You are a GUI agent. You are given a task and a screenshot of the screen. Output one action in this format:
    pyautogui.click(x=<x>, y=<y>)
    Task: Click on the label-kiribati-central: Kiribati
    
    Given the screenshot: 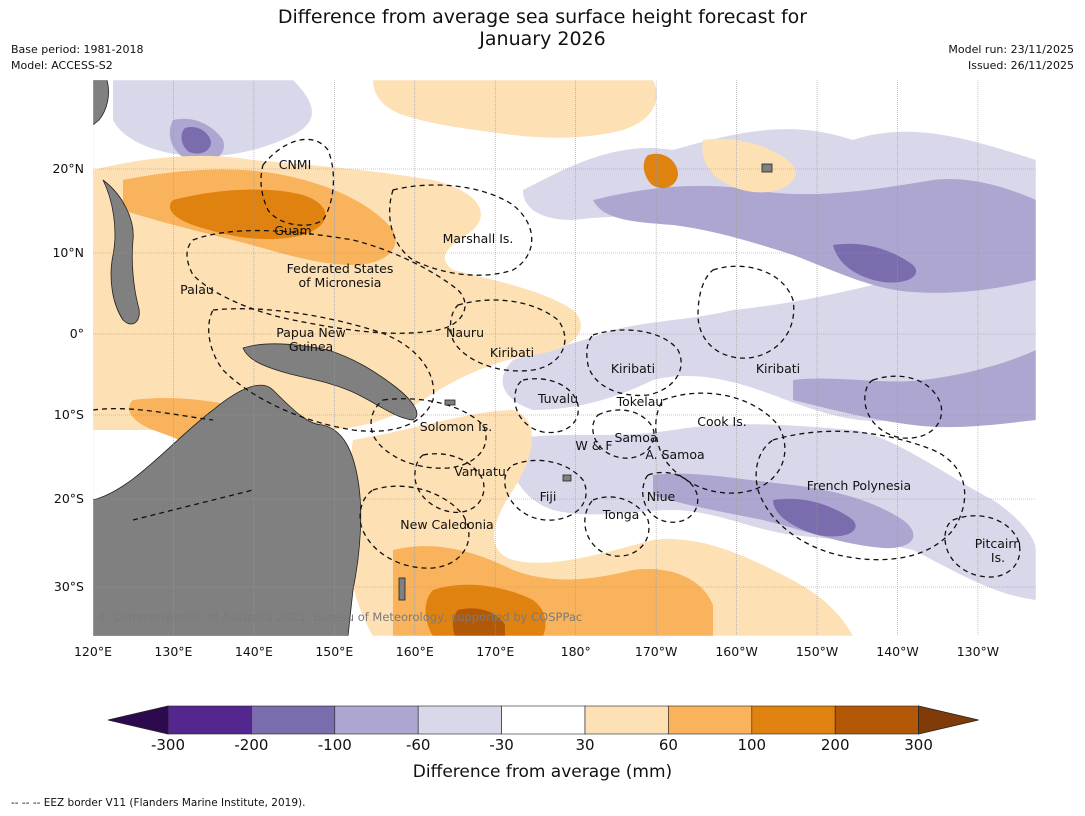 What is the action you would take?
    pyautogui.click(x=633, y=368)
    